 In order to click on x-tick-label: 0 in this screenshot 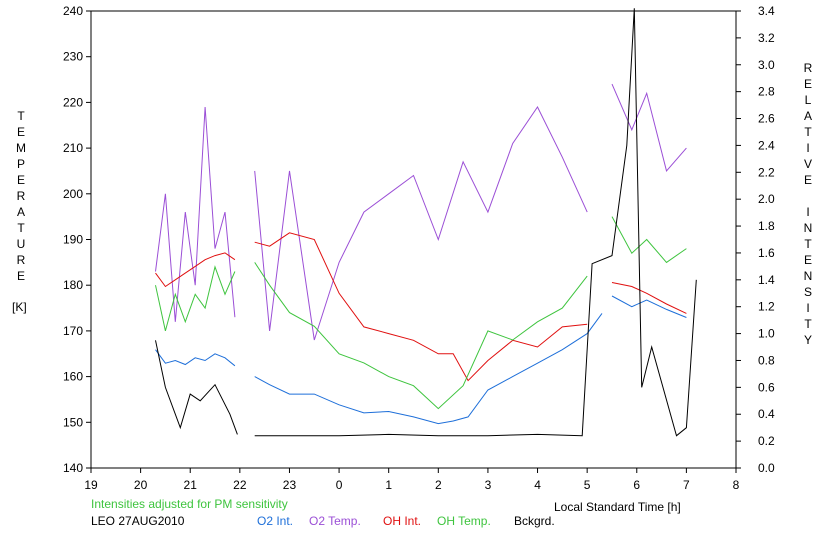, I will do `click(339, 485)`.